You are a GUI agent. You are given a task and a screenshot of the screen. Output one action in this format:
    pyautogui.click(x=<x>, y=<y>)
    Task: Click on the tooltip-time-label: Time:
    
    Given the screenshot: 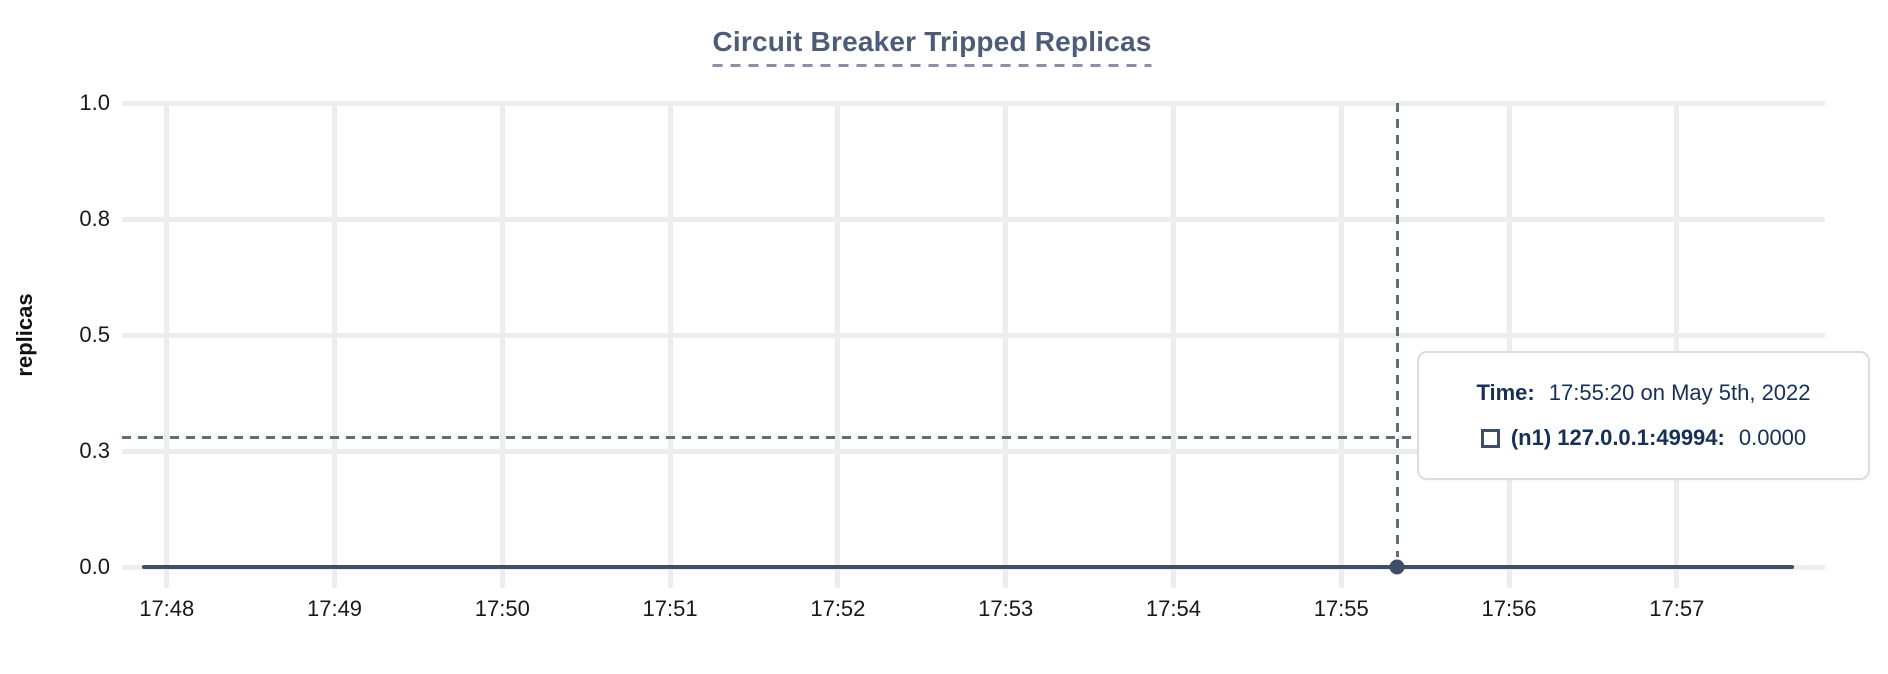 What is the action you would take?
    pyautogui.click(x=1505, y=392)
    